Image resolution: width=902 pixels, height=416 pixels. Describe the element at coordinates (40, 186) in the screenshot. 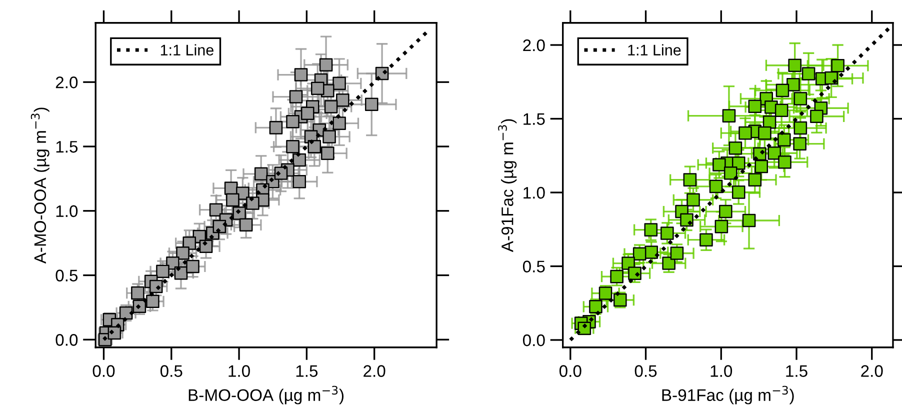

I see `y-axis-title: A-MO-OOA (µg m$^{−3}$)` at that location.